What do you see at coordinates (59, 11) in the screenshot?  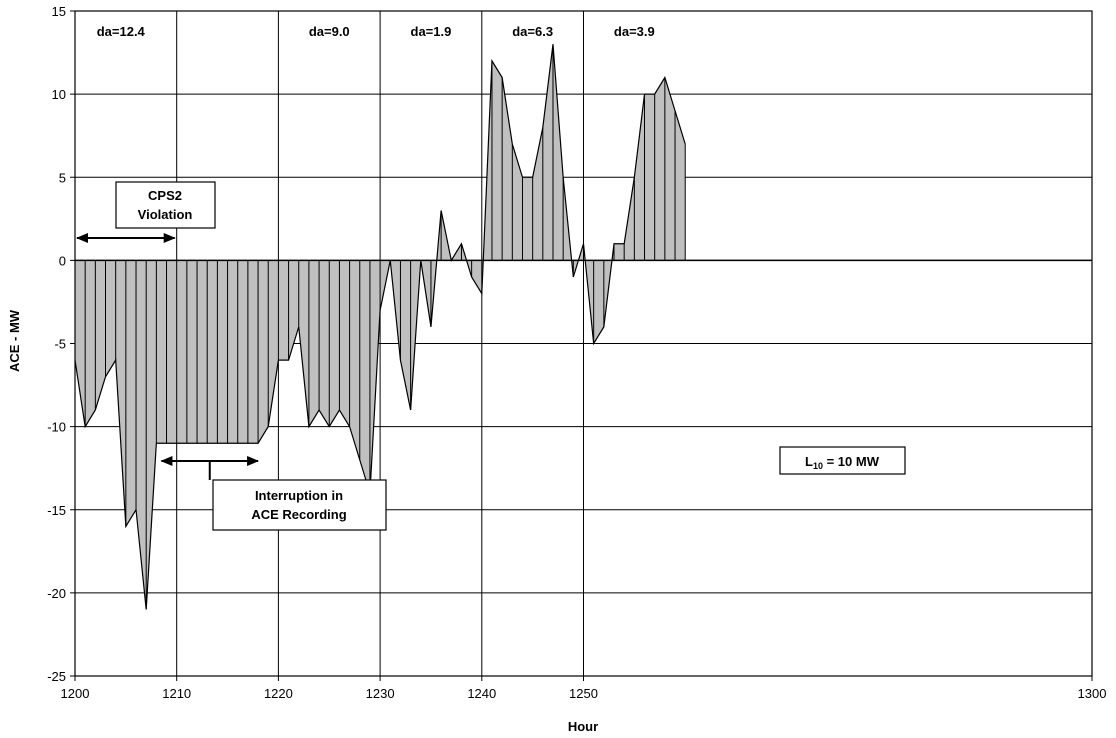 I see `y-tick-label: 15` at bounding box center [59, 11].